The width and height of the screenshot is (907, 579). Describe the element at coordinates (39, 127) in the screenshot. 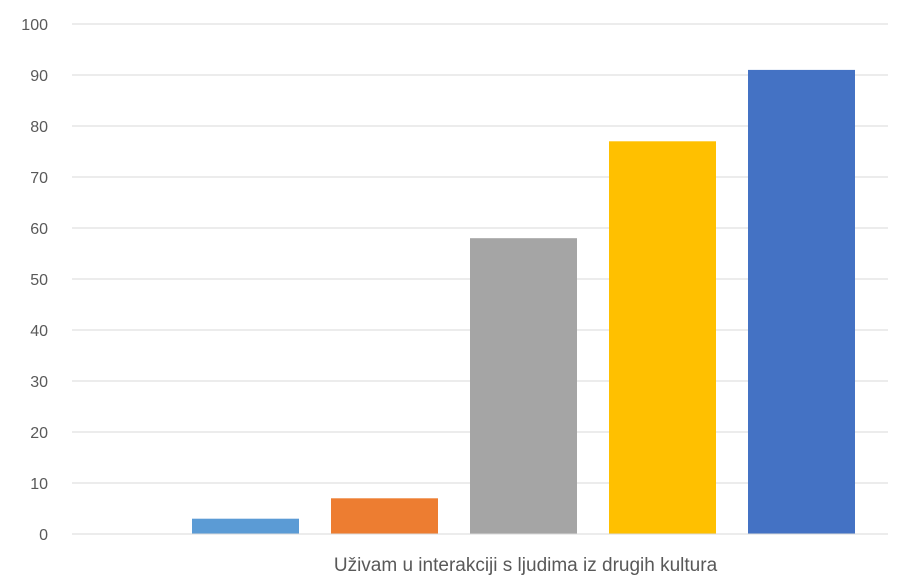

I see `y-tick-label: 80` at that location.